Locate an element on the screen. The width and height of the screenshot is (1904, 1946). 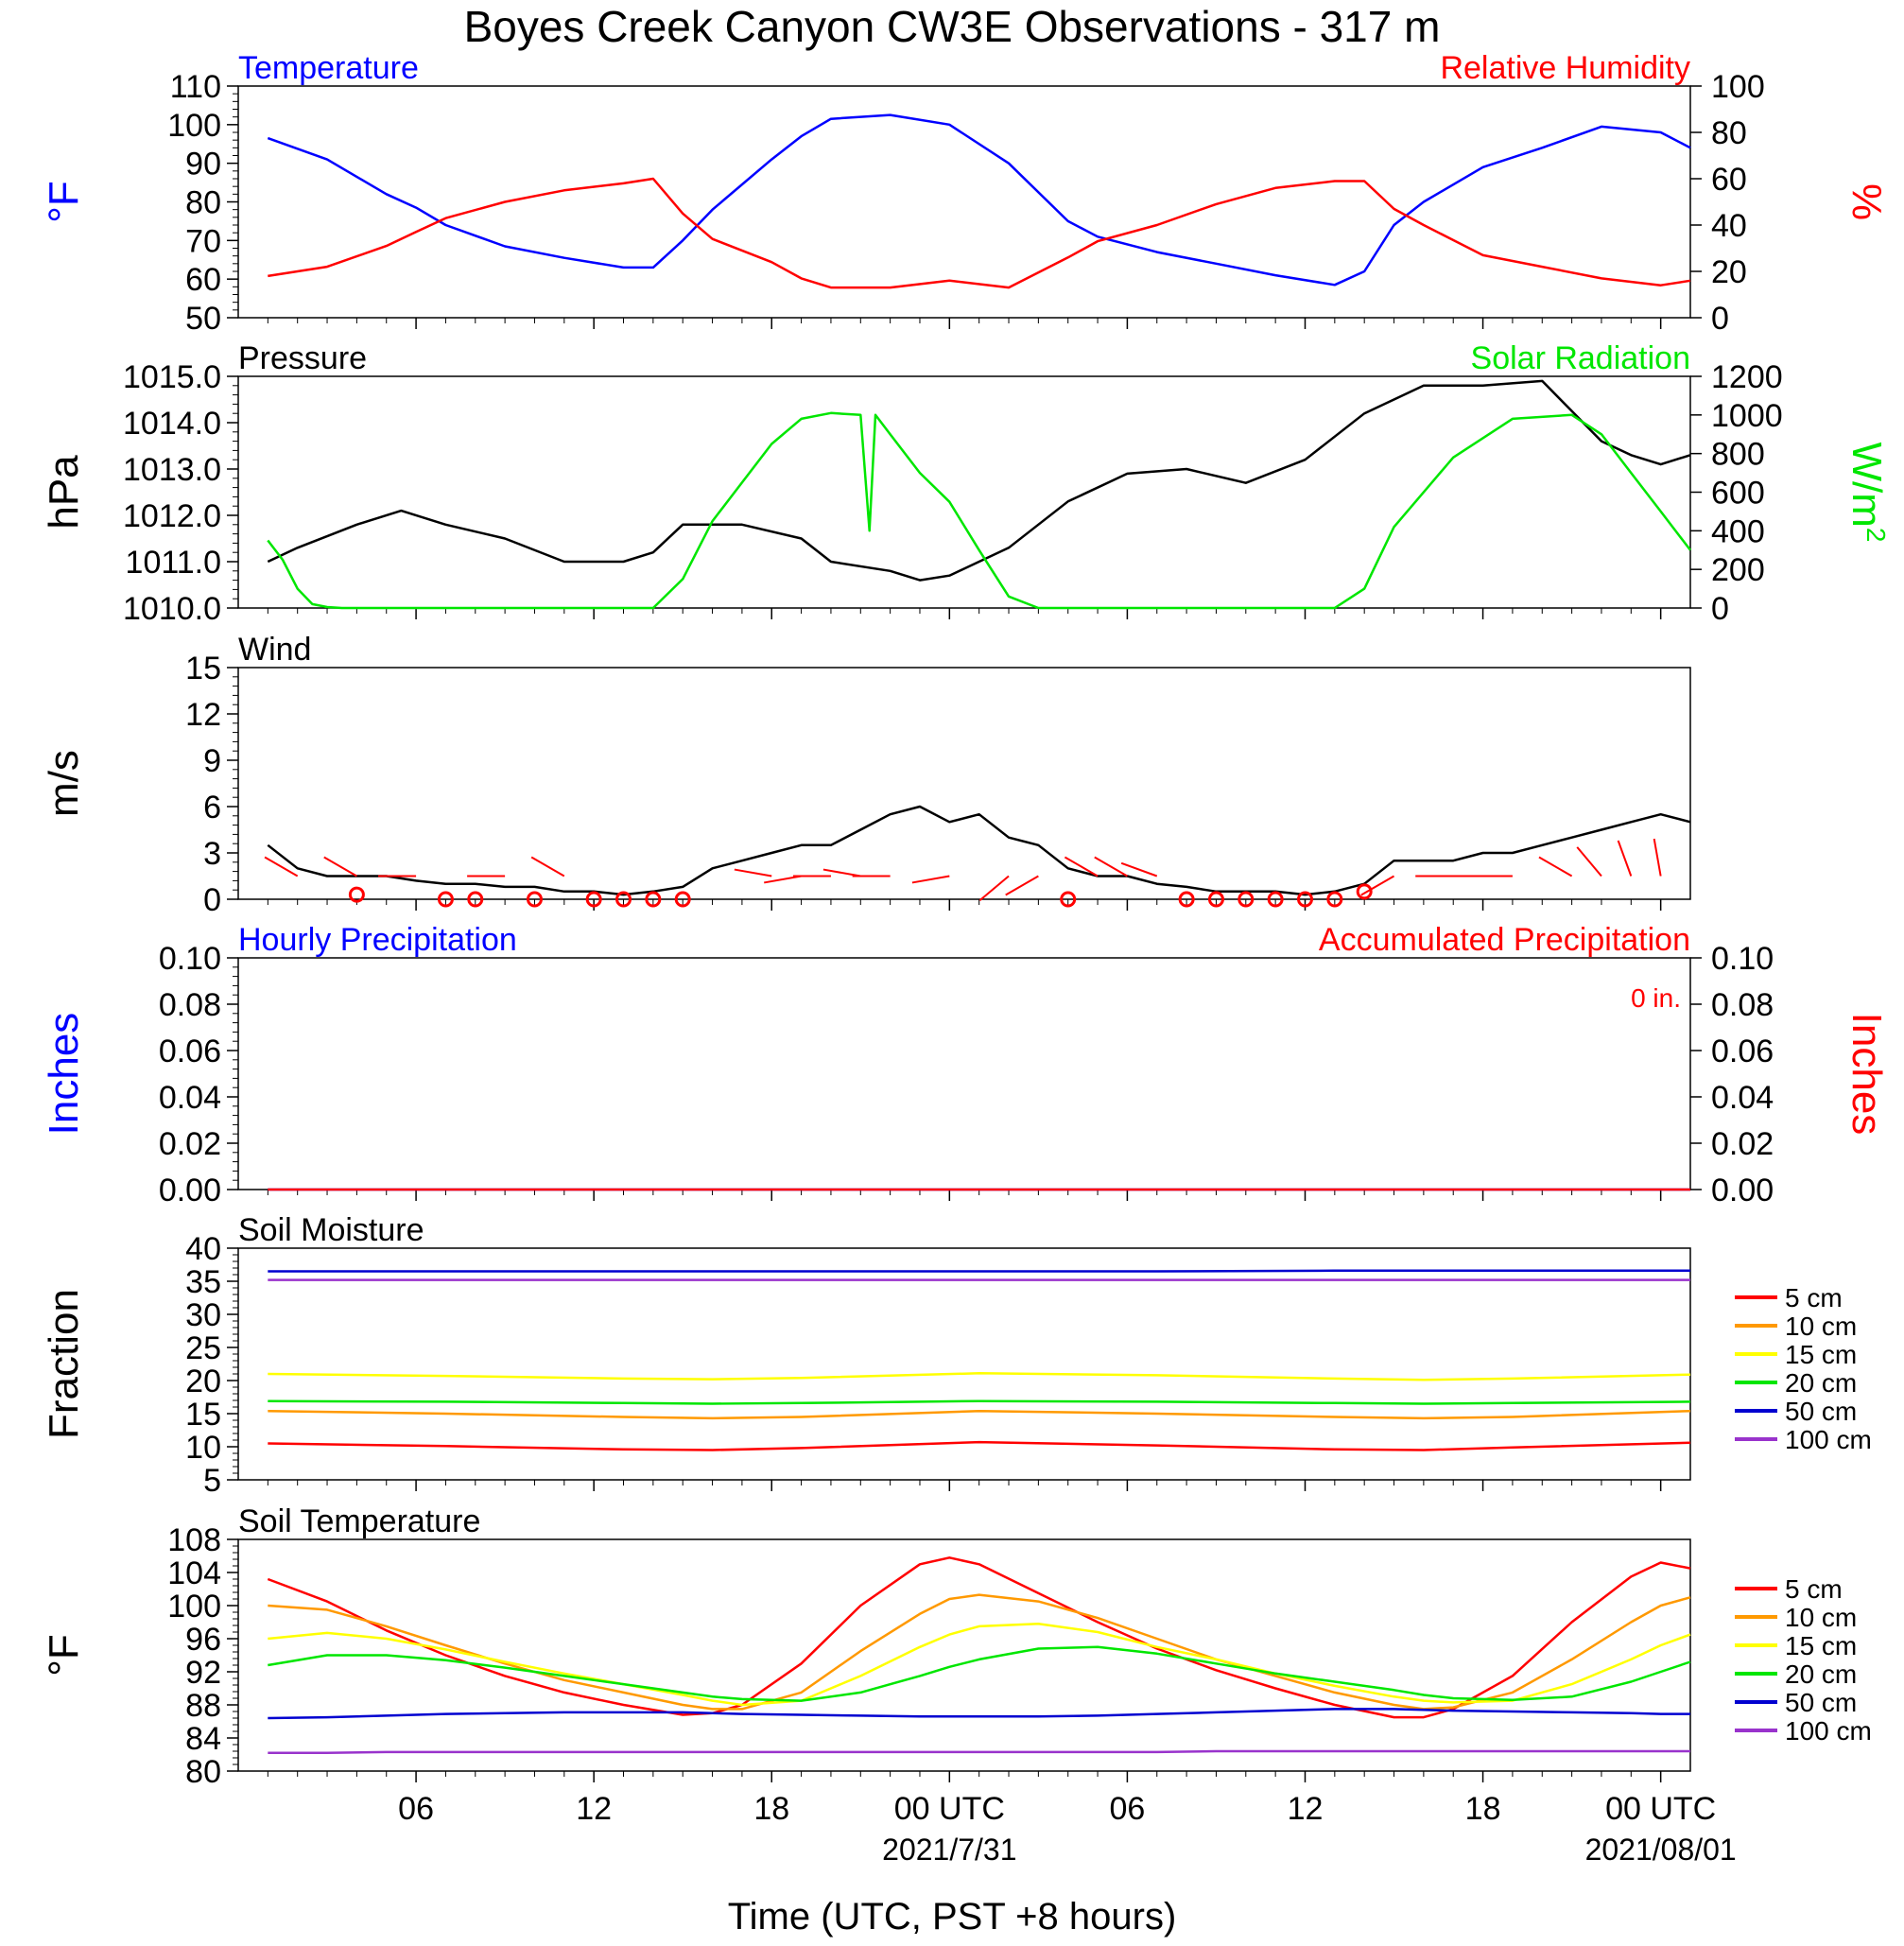
x-date-label: 2021/7/31 is located at coordinates (949, 1850).